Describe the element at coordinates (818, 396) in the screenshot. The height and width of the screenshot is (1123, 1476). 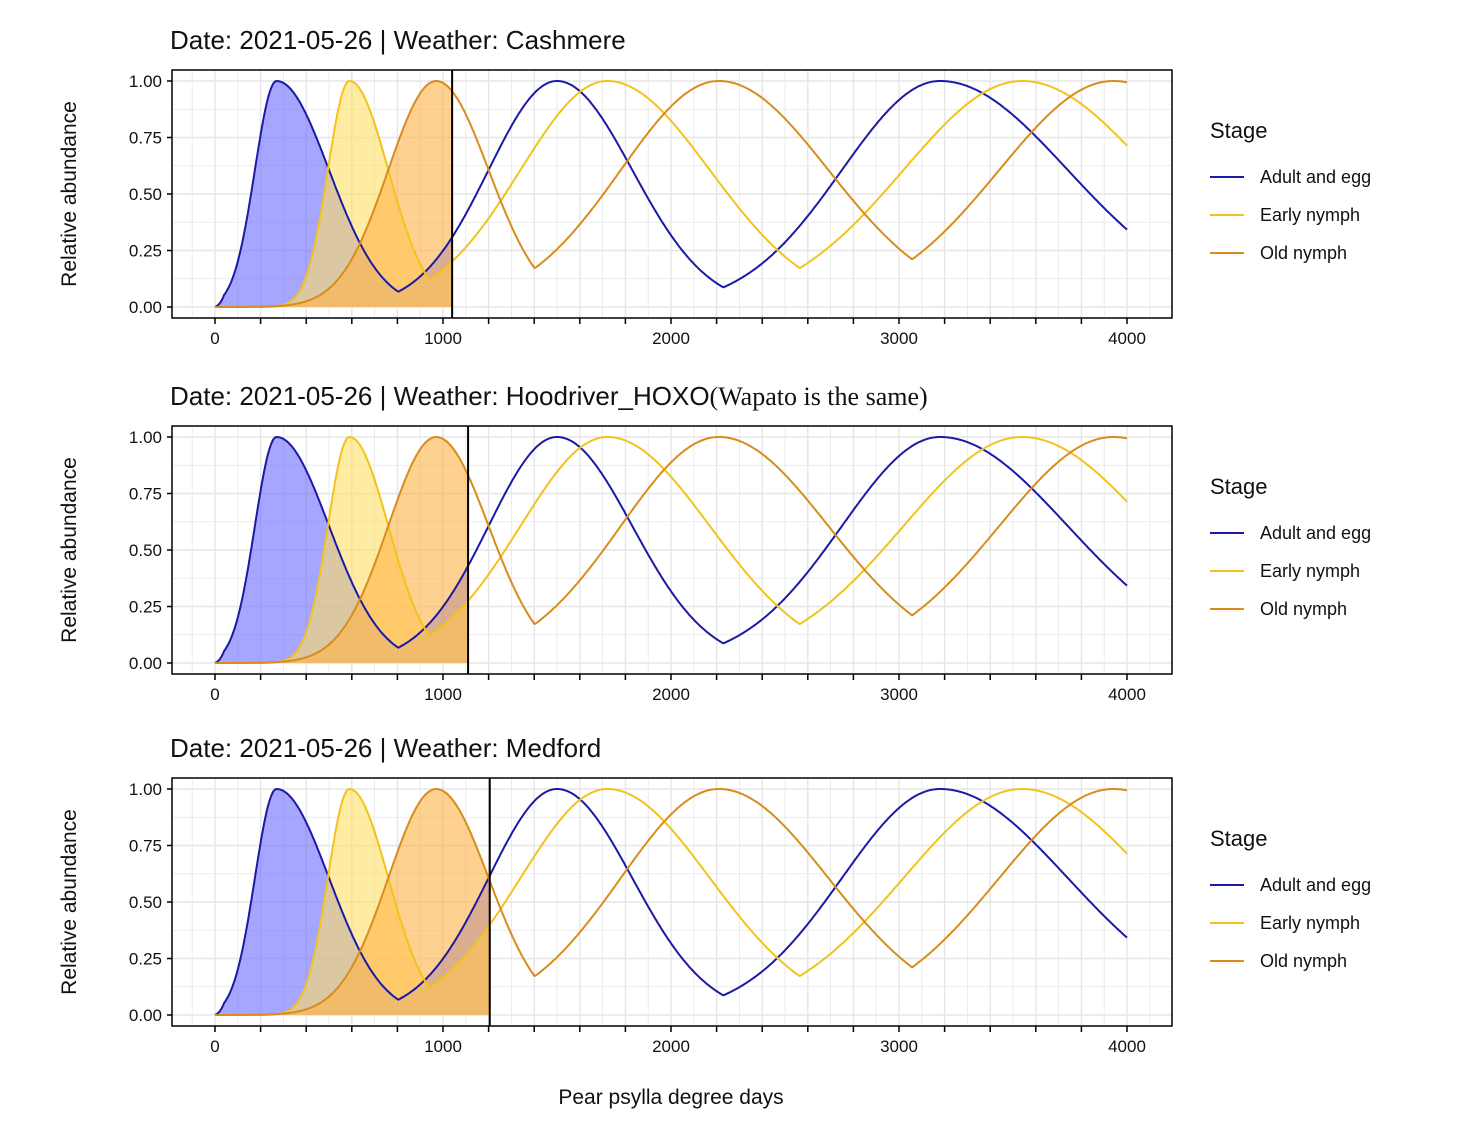
I see `panel-title-note: (Wapato is the same)` at that location.